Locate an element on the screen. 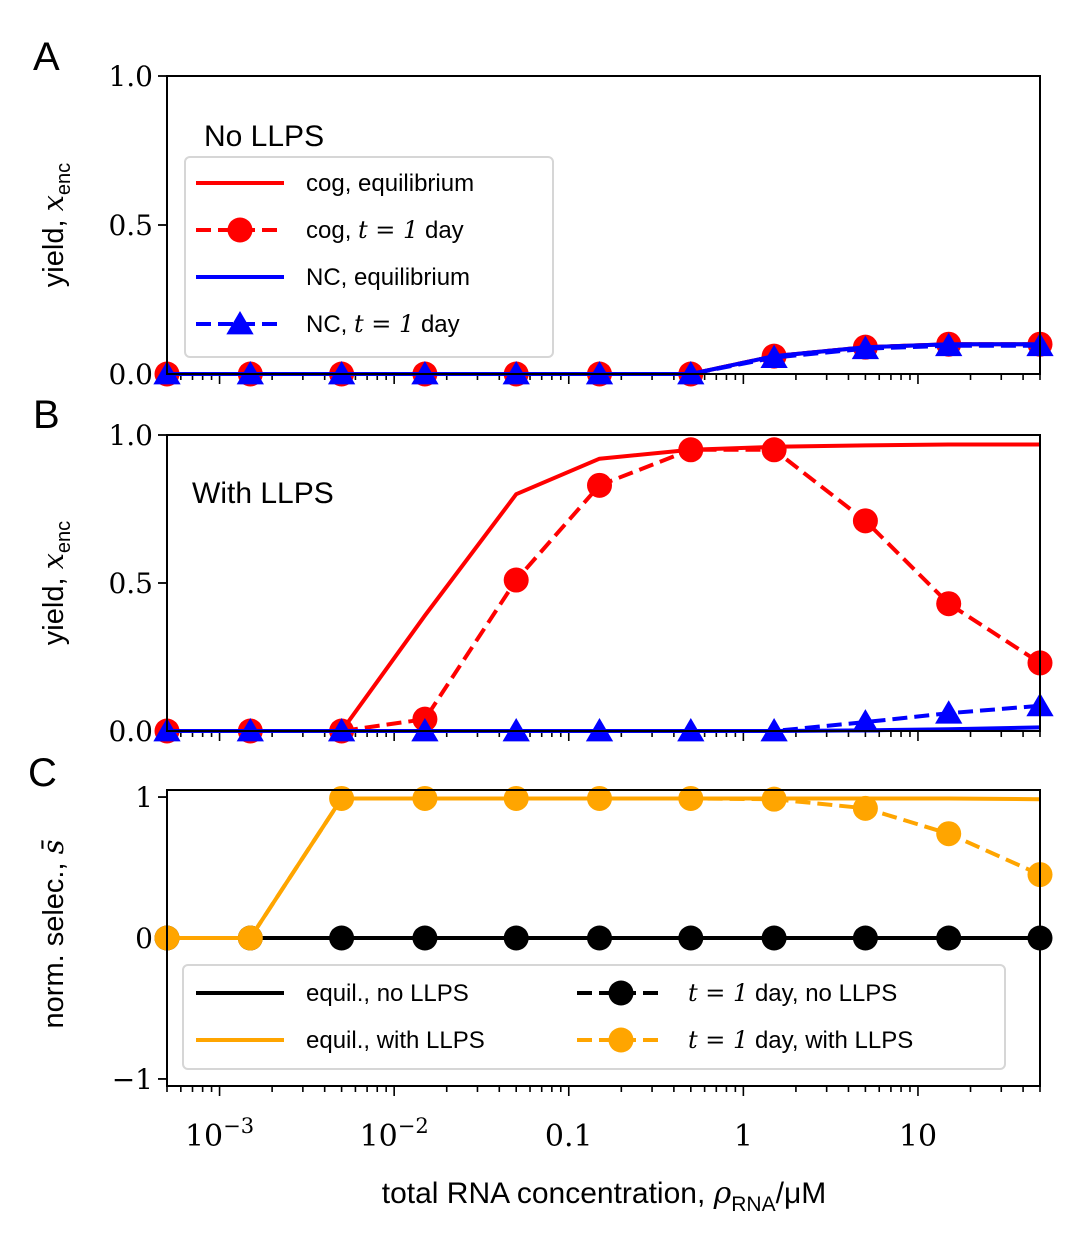 The height and width of the screenshot is (1241, 1082). y-tick-label: −1 is located at coordinates (132, 1079).